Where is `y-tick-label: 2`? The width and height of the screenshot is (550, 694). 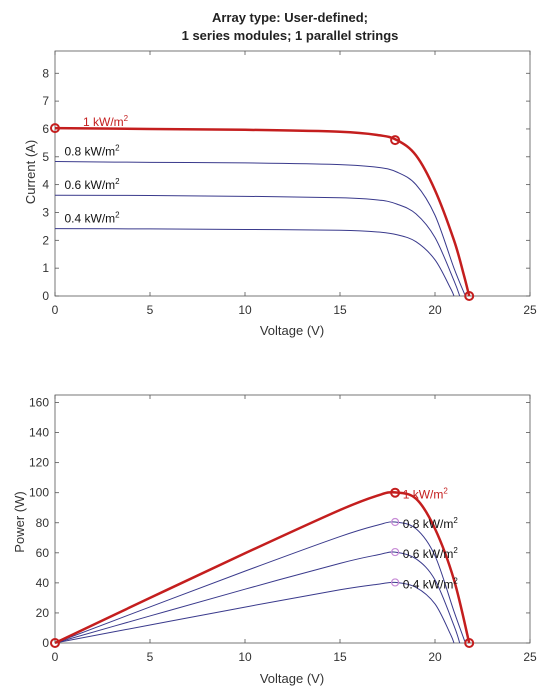
y-tick-label: 2 is located at coordinates (45, 240).